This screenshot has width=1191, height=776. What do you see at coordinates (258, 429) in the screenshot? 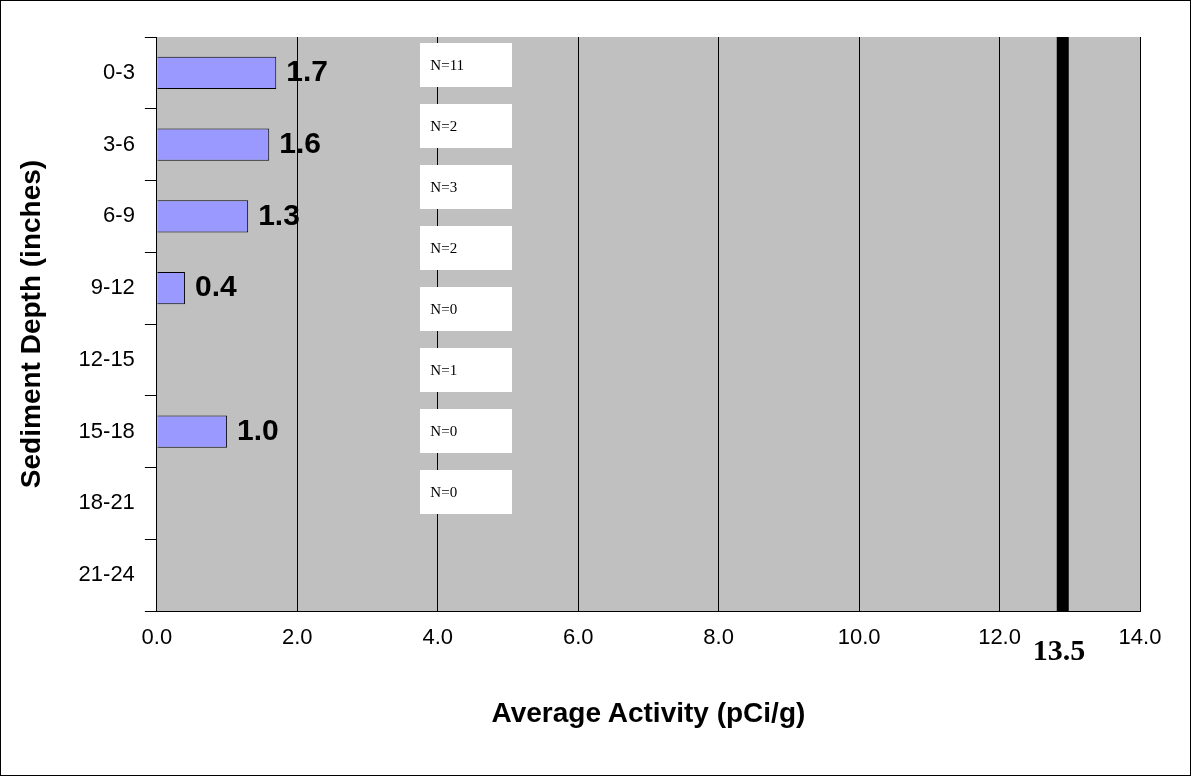
I see `data-label: 1.0` at bounding box center [258, 429].